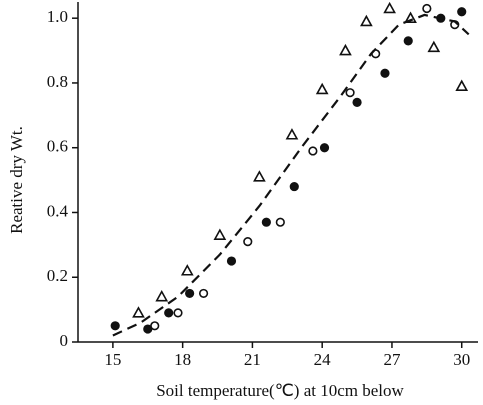  What do you see at coordinates (461, 359) in the screenshot?
I see `x-tick-label: 30` at bounding box center [461, 359].